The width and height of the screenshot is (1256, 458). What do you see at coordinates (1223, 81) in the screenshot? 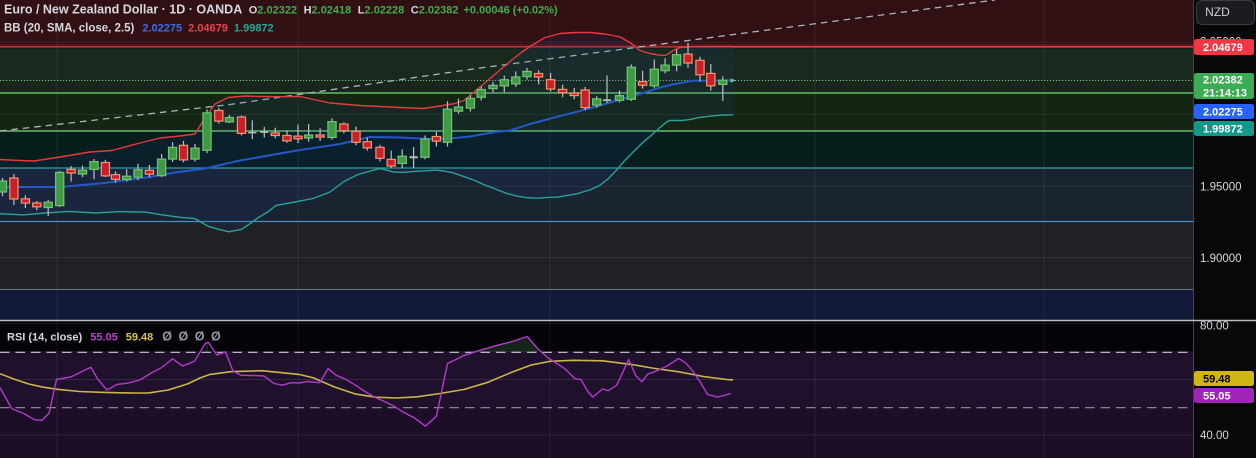
I see `svg-text: 2.02382` at bounding box center [1223, 81].